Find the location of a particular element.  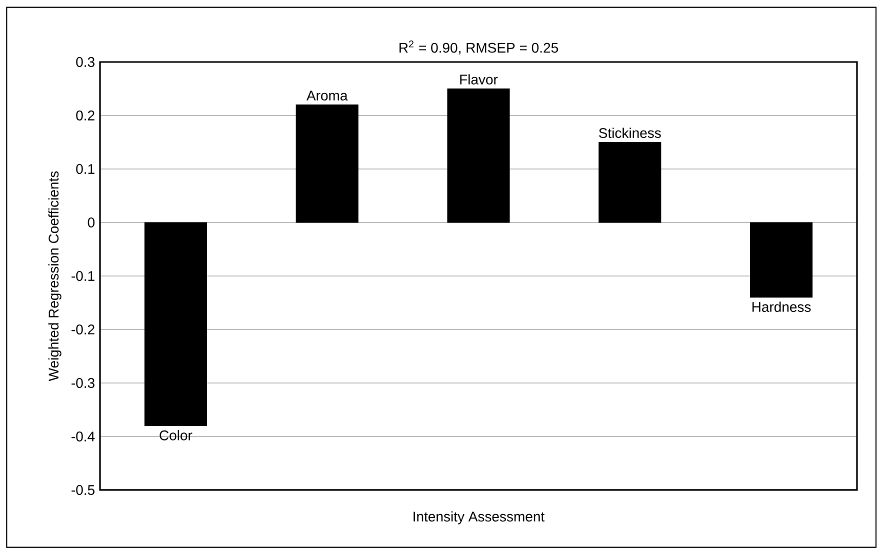

x-tick-label: Aroma is located at coordinates (327, 95).